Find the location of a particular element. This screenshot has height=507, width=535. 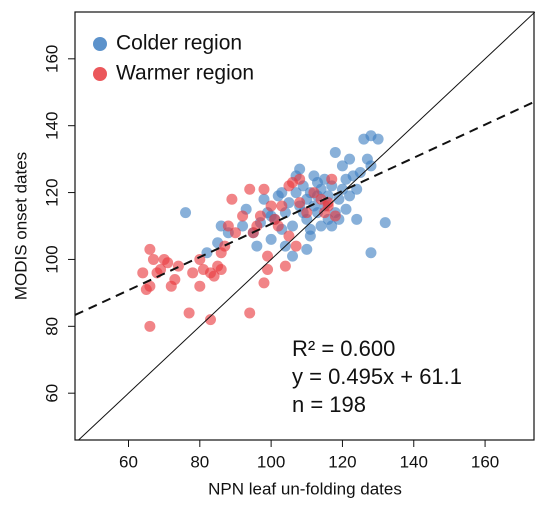

annotation: n = 198 is located at coordinates (329, 404).